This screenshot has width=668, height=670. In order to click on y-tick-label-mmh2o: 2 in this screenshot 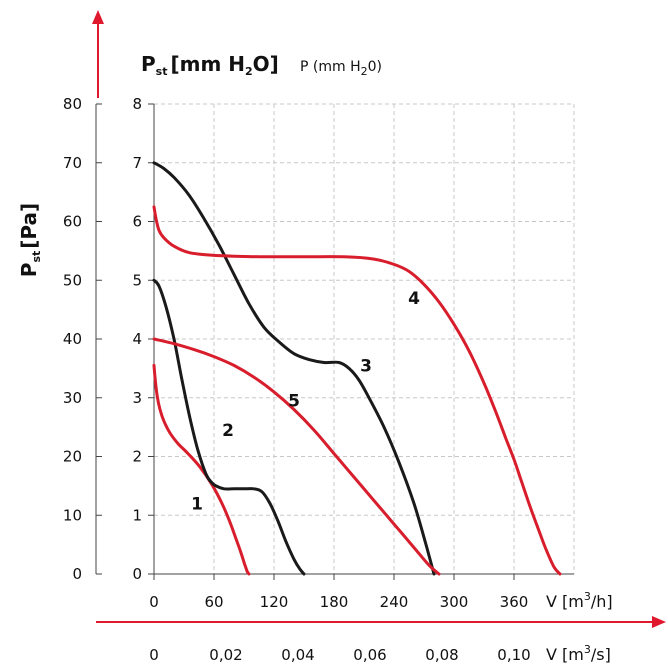, I will do `click(137, 457)`.